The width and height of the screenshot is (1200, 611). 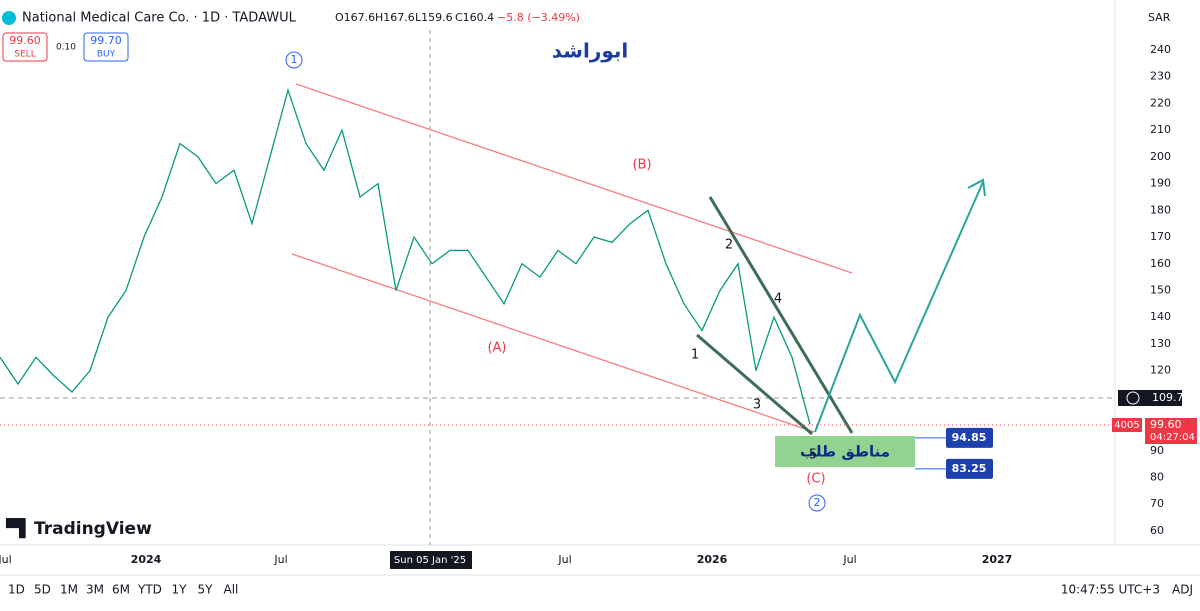 What do you see at coordinates (1157, 530) in the screenshot?
I see `y-tick-label: 60` at bounding box center [1157, 530].